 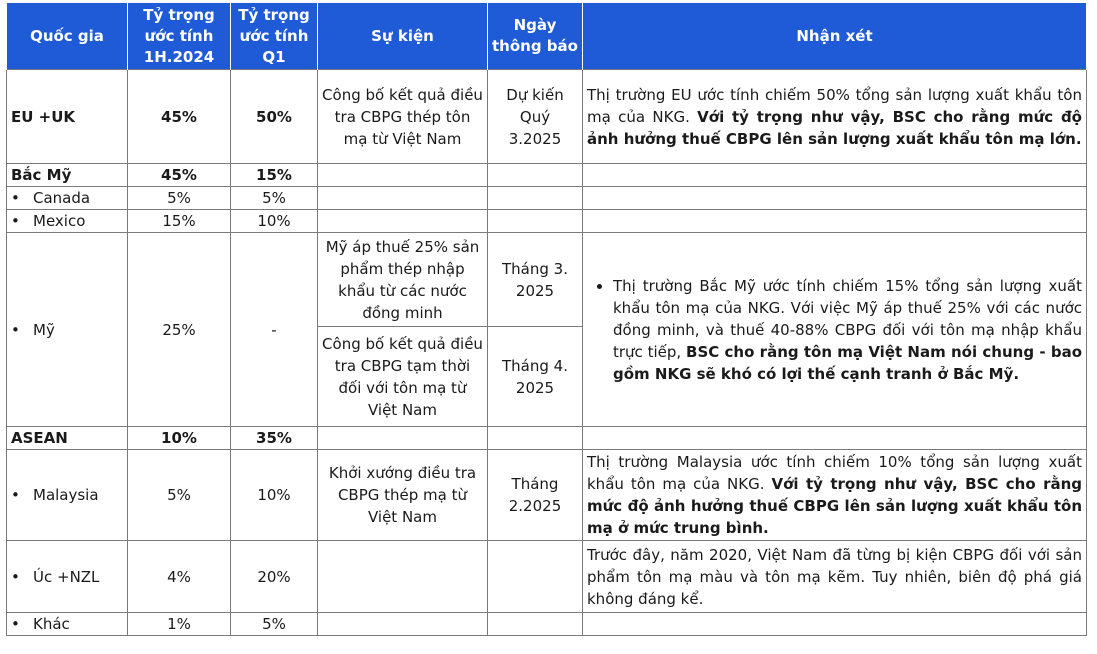 I want to click on share-1h-cell: 10%, so click(x=179, y=438).